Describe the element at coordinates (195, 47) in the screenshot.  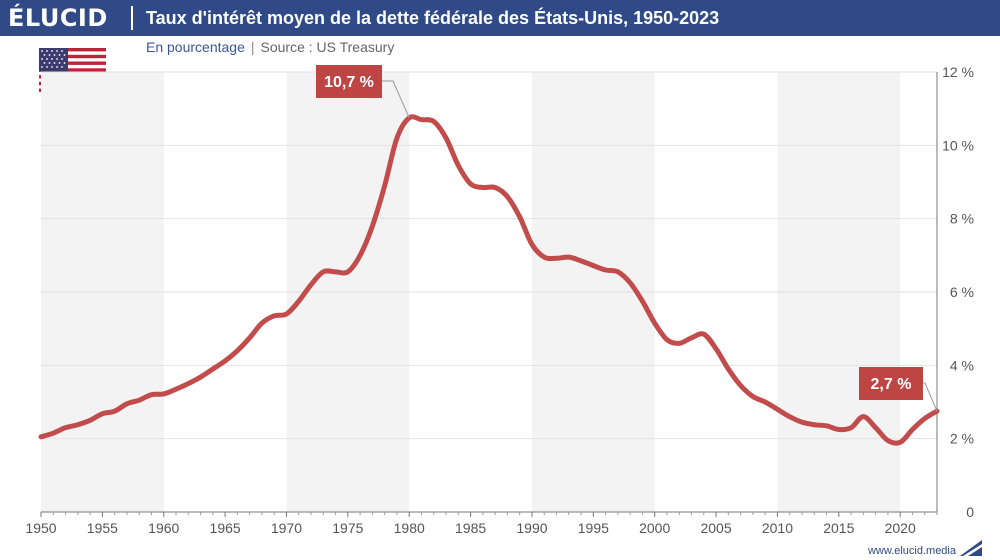
I see `subtitle-unit: En pourcentage` at that location.